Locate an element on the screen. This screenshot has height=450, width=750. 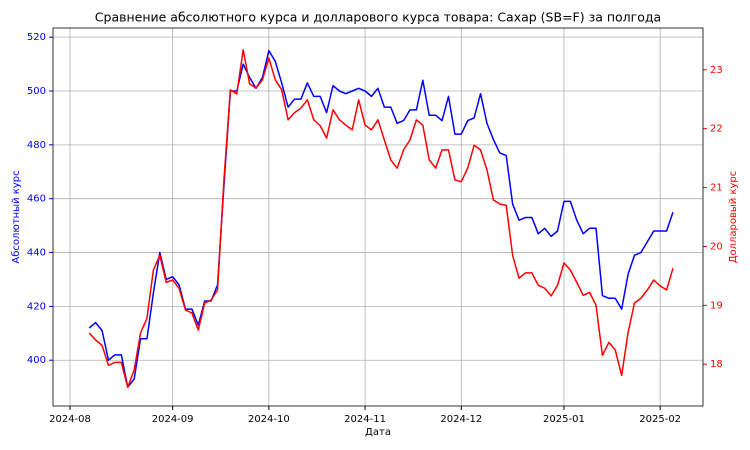
x-tick-label: 2025-01 is located at coordinates (564, 419).